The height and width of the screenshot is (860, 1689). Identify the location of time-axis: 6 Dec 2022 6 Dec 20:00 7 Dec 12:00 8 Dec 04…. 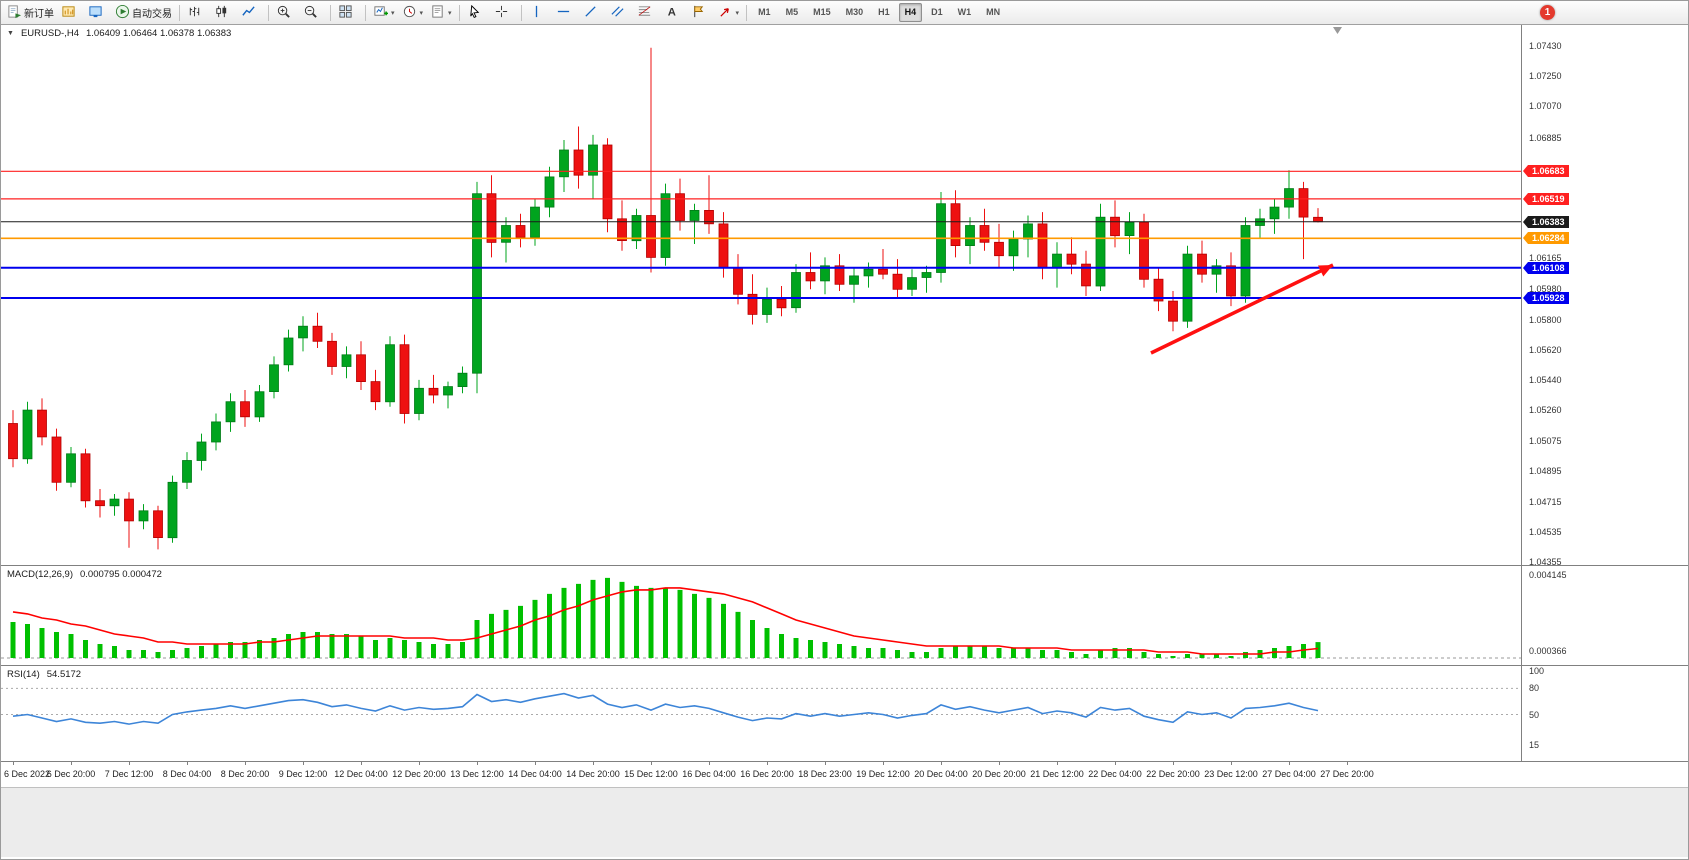
(844, 774).